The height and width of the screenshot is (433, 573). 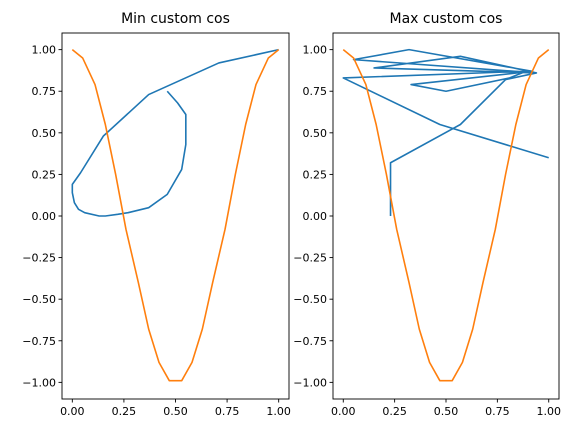 I want to click on chart-title: Max custom cos, so click(x=446, y=19).